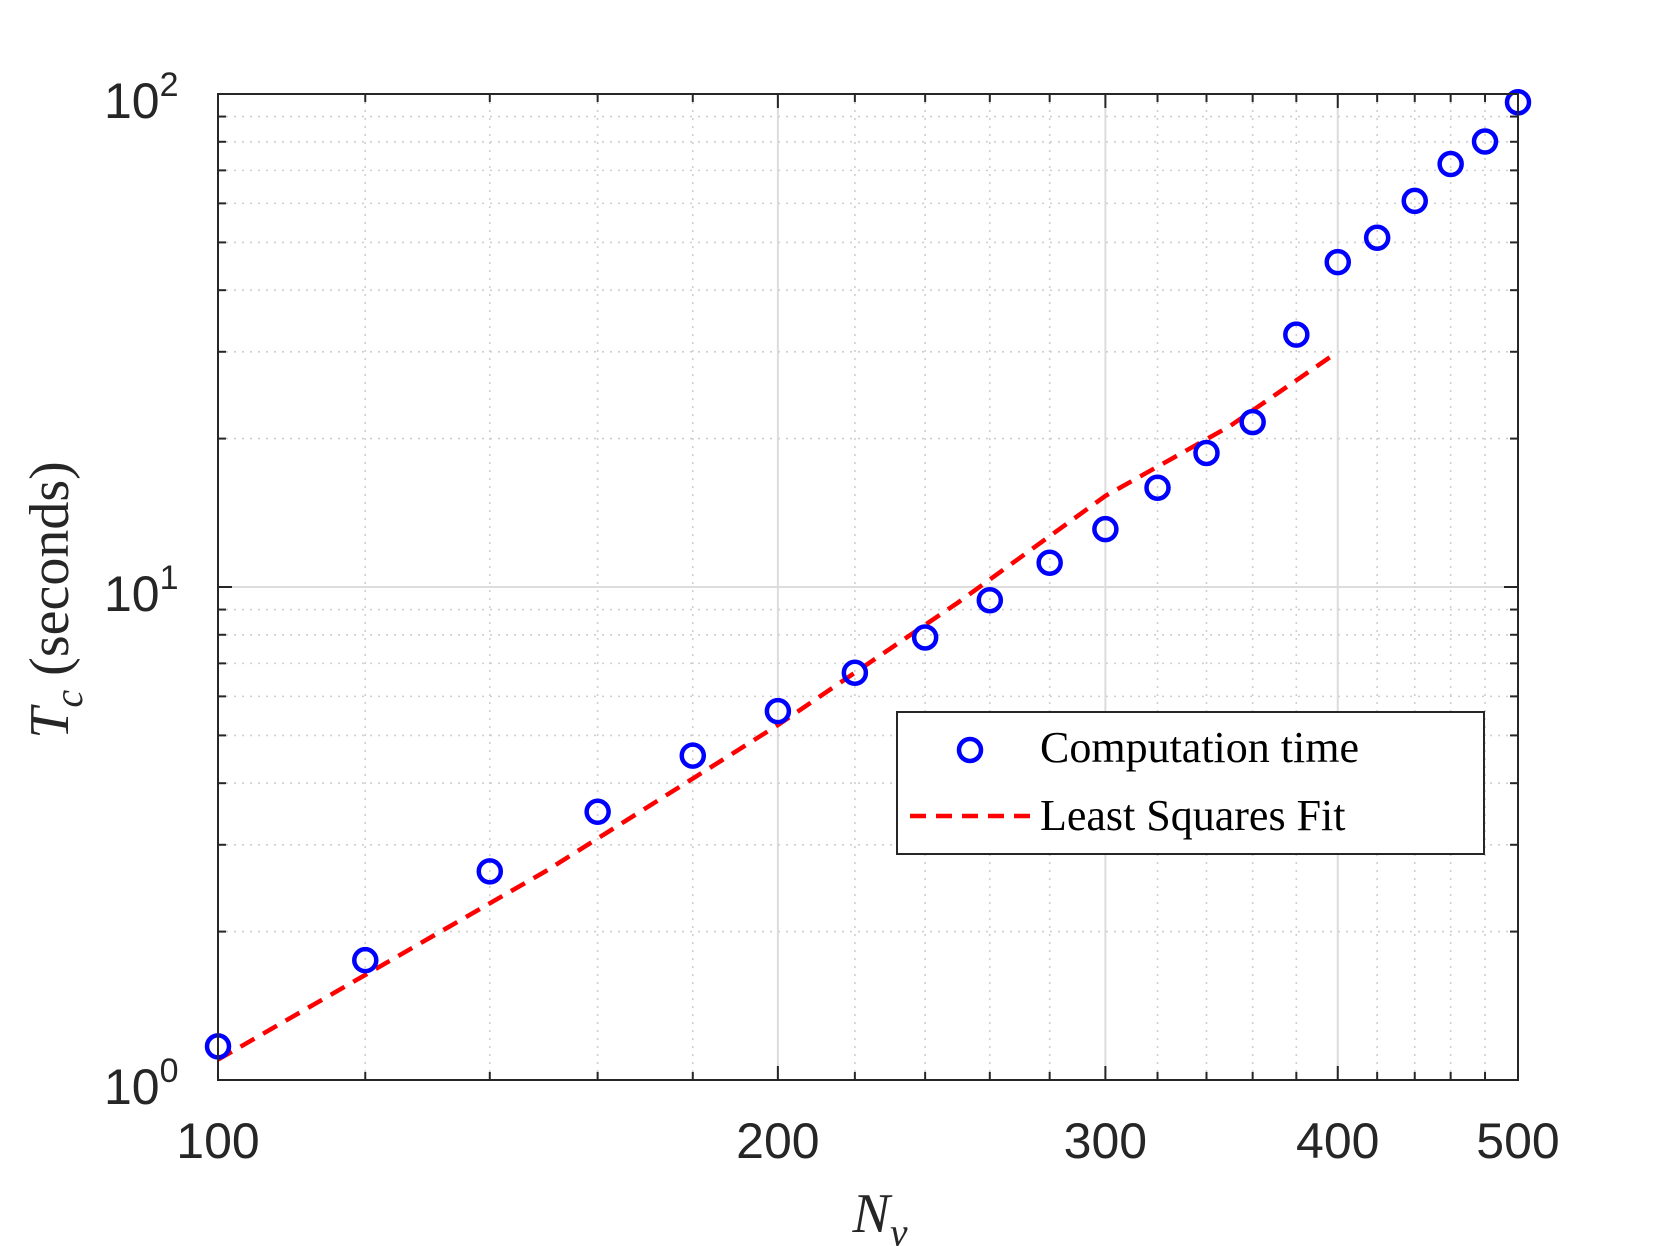 This screenshot has width=1661, height=1246. Describe the element at coordinates (777, 1141) in the screenshot. I see `x-tick-label: 200` at that location.